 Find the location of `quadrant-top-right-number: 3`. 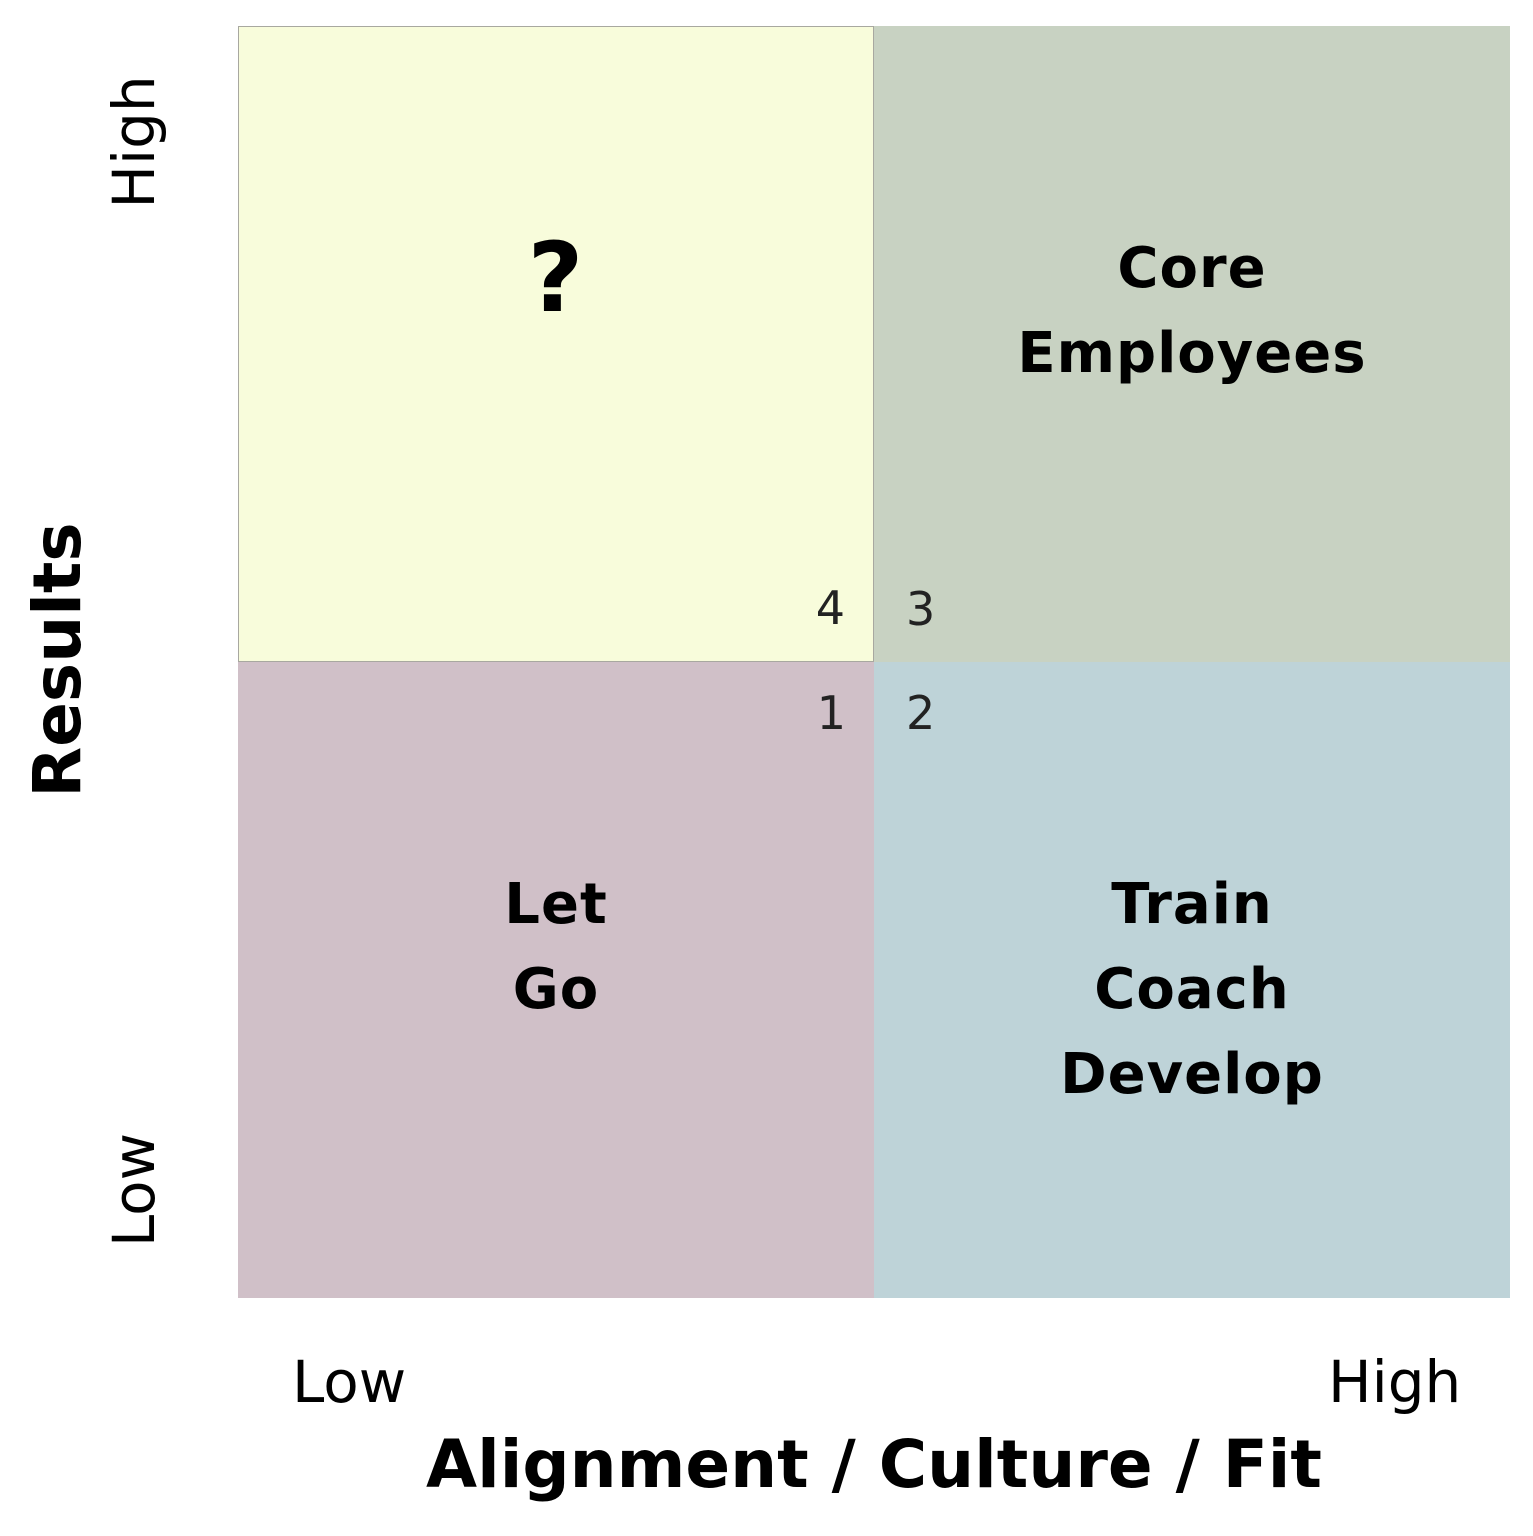

quadrant-top-right-number: 3 is located at coordinates (921, 609).